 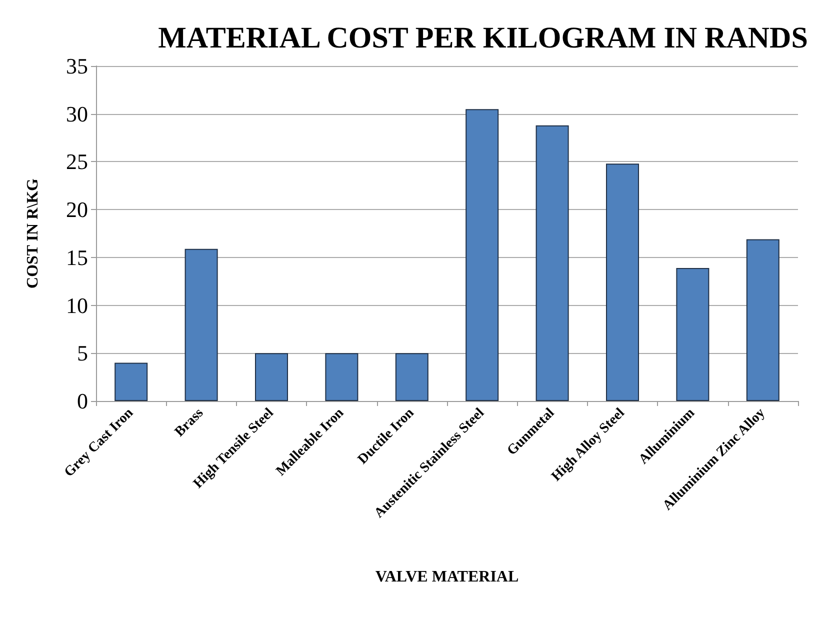 I want to click on y-tick-label: 15, so click(x=77, y=257).